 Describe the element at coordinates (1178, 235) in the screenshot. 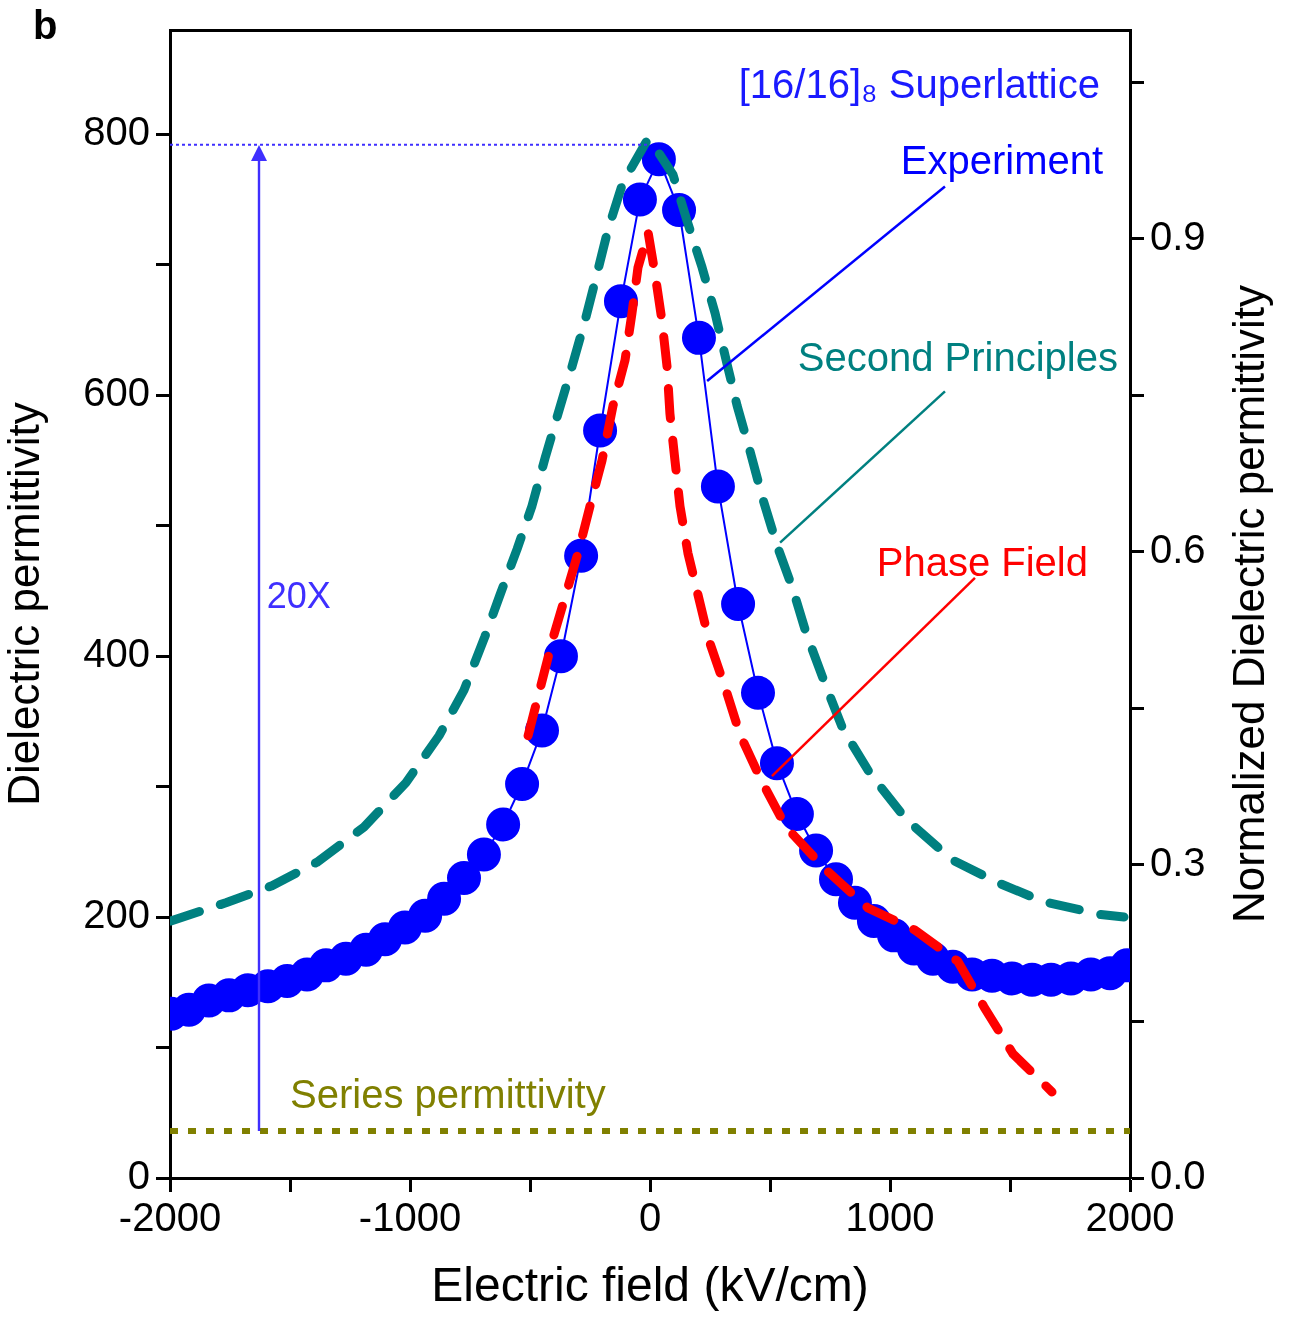

I see `y2-tick-label: 0.9` at that location.